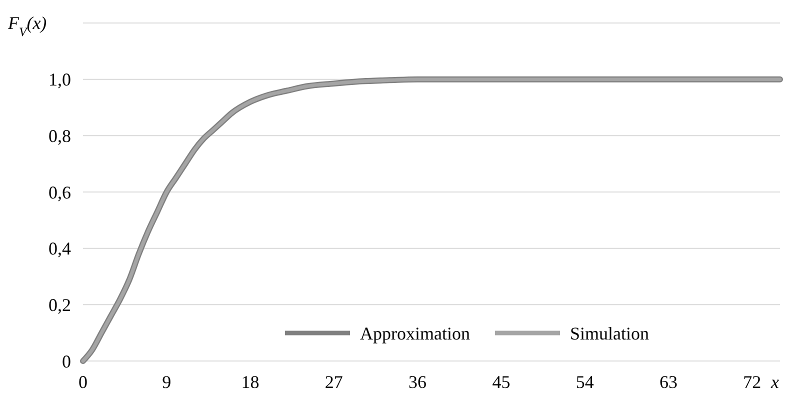  I want to click on y-tick-label: 0,6, so click(59, 192).